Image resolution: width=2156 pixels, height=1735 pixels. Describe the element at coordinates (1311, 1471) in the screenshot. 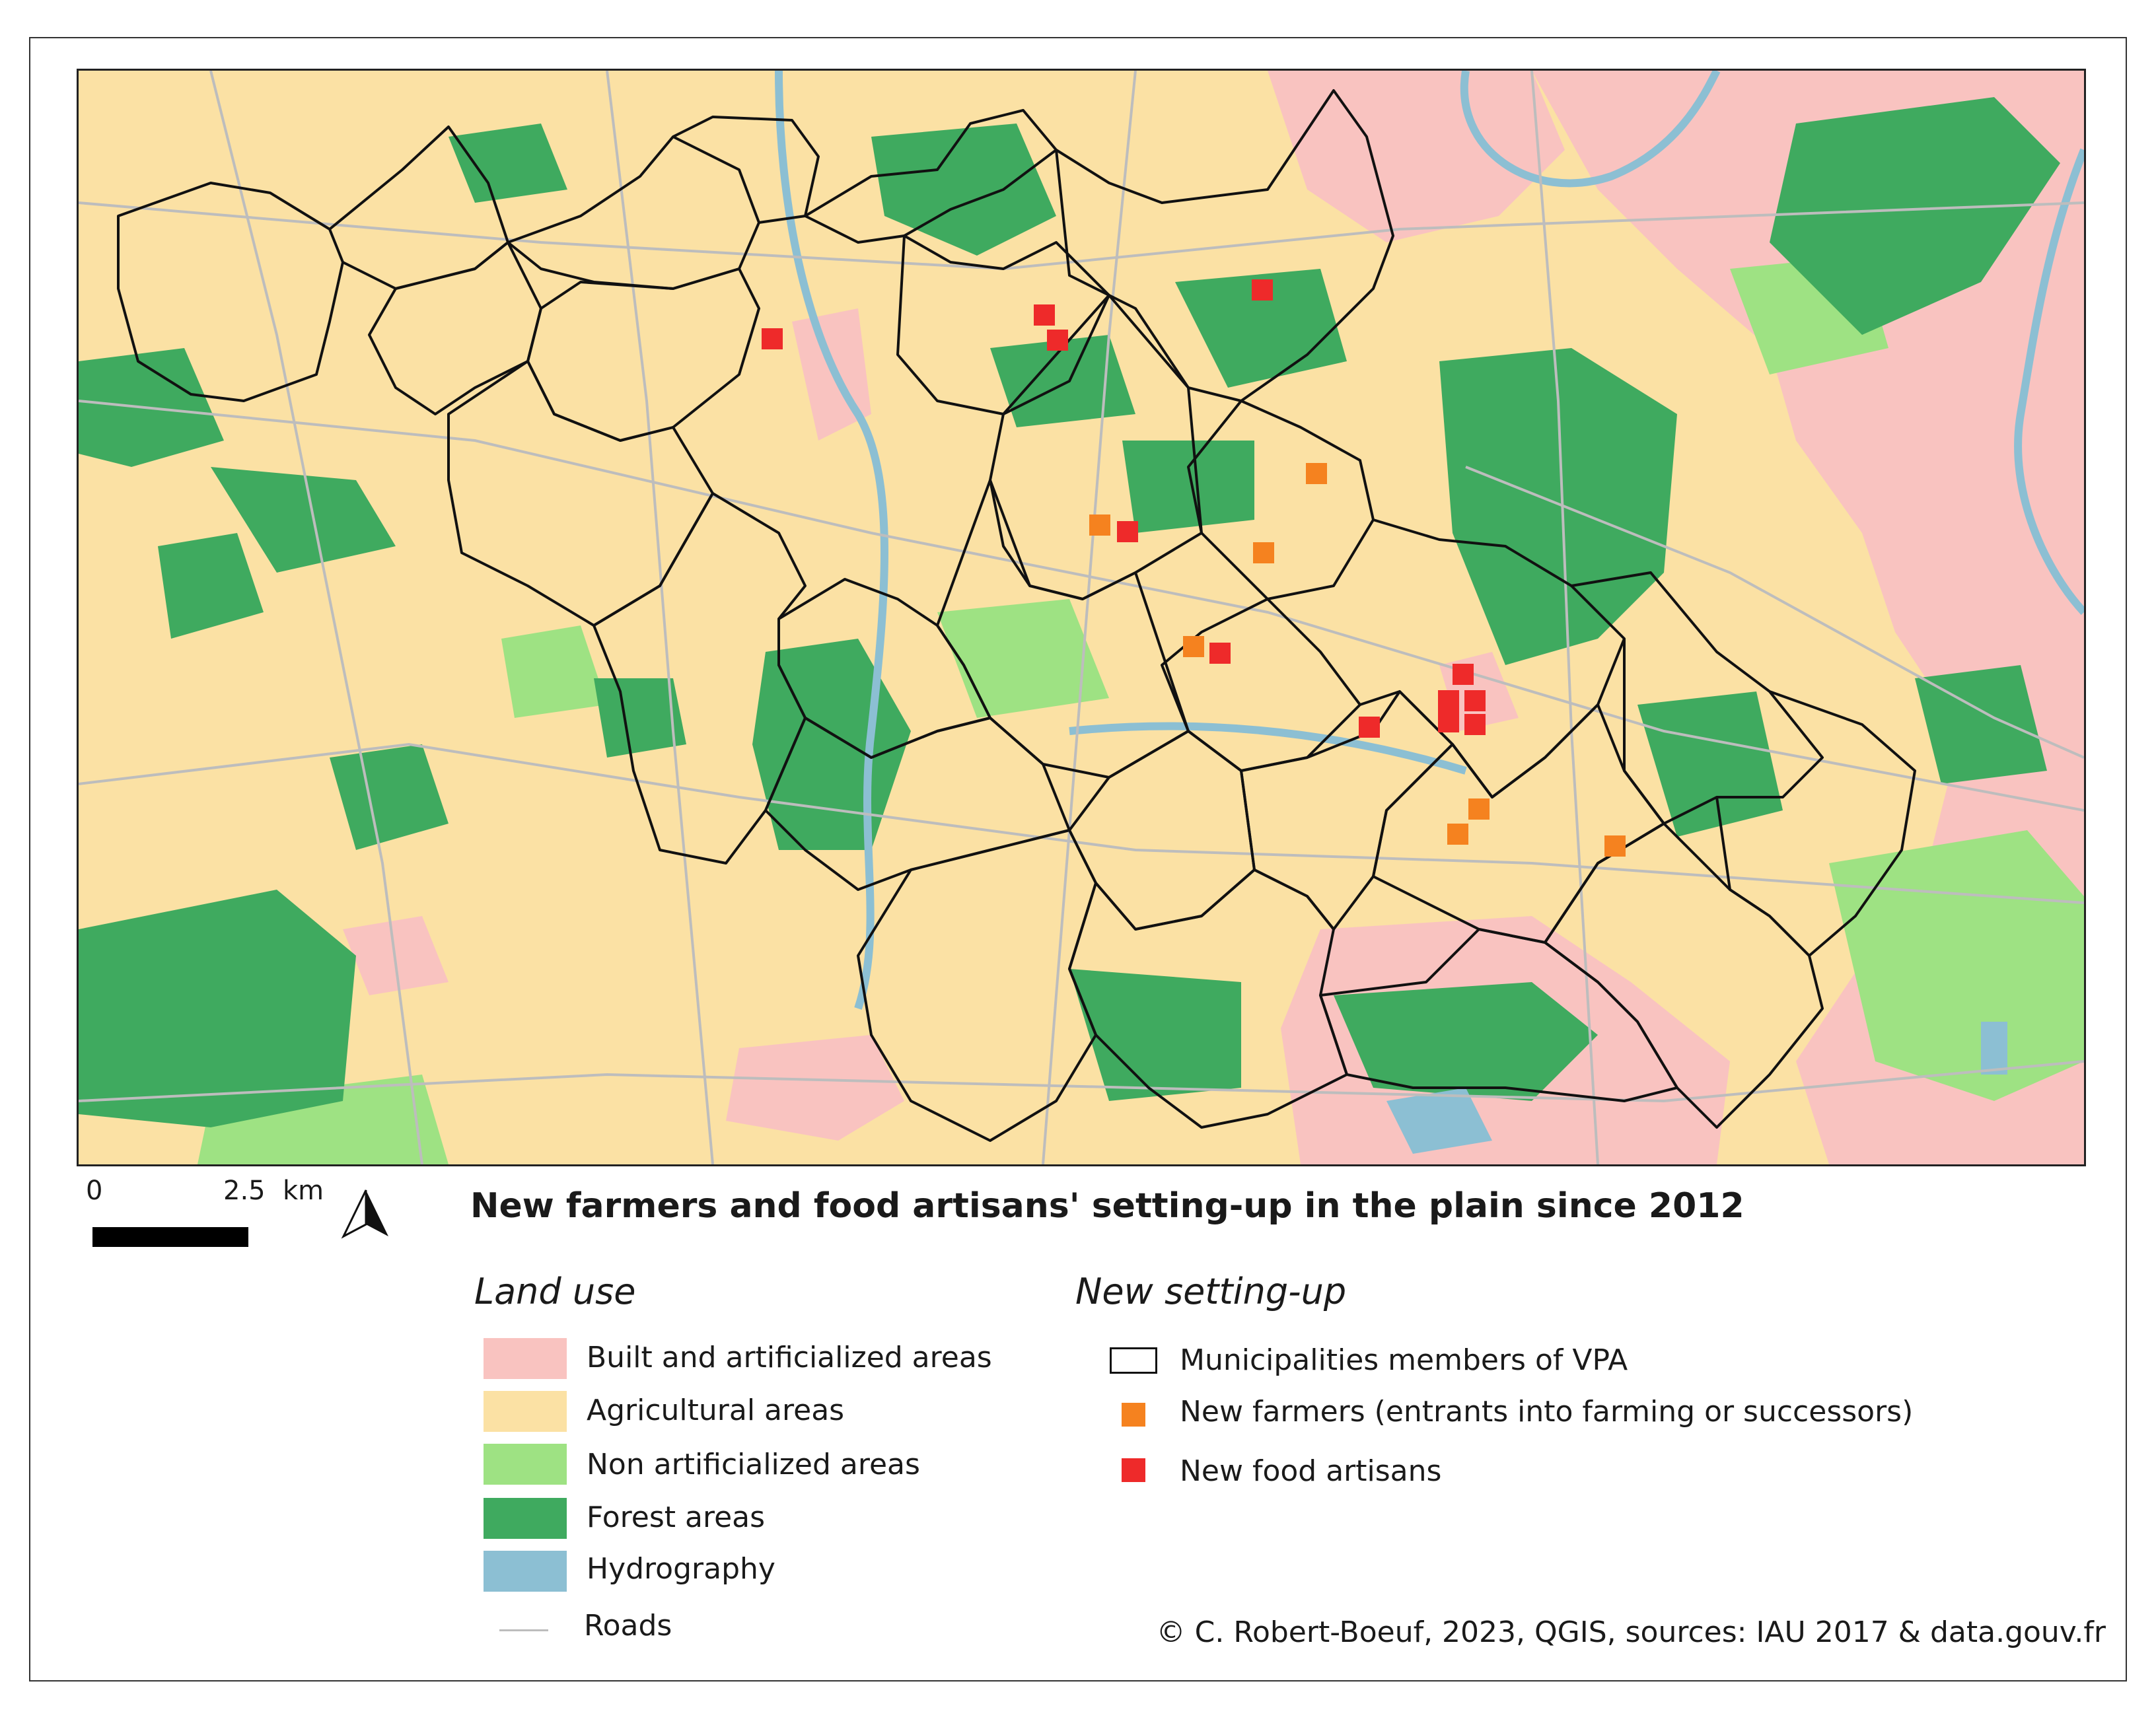

I see `legend-new-food-artisans: New food artisans` at that location.